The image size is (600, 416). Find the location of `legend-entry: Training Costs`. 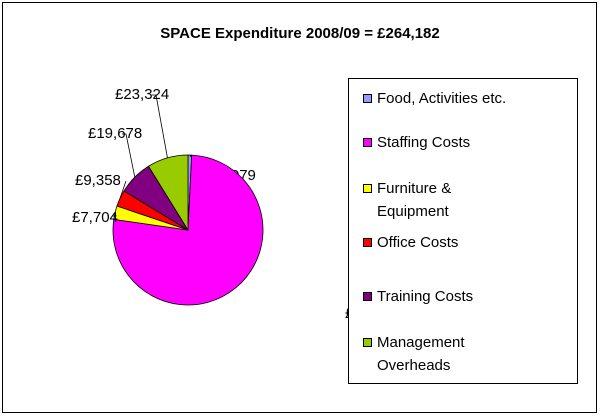

legend-entry: Training Costs is located at coordinates (468, 296).